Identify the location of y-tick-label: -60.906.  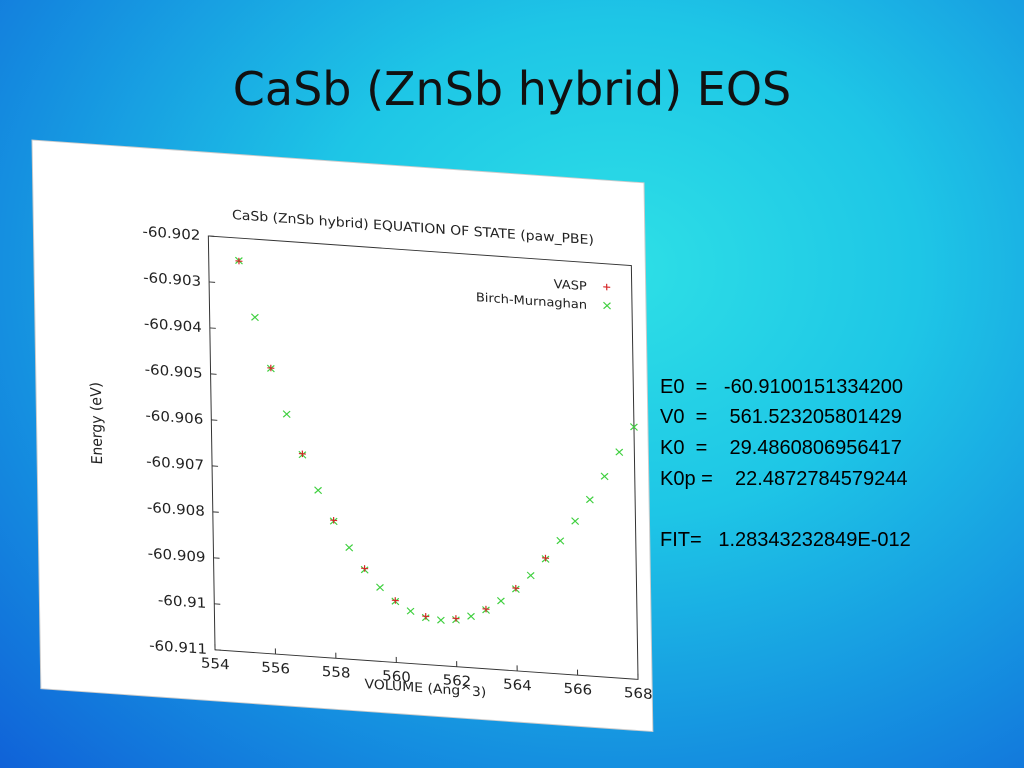
(174, 417).